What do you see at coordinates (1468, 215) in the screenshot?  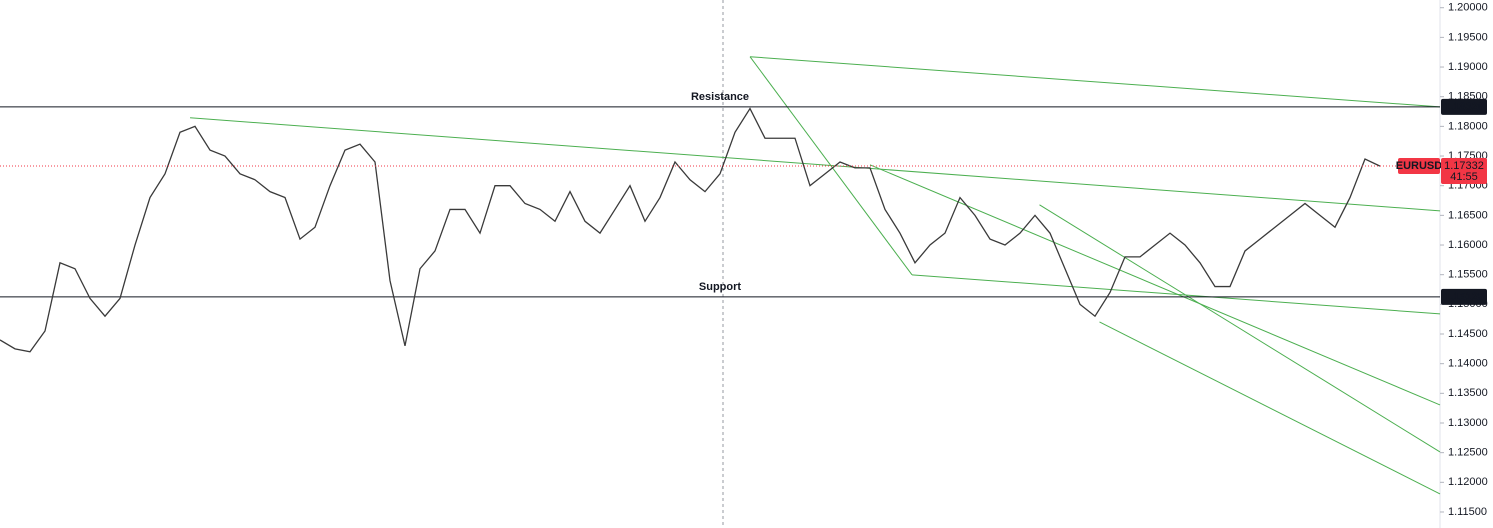 I see `y-tick-label: 1.16500` at bounding box center [1468, 215].